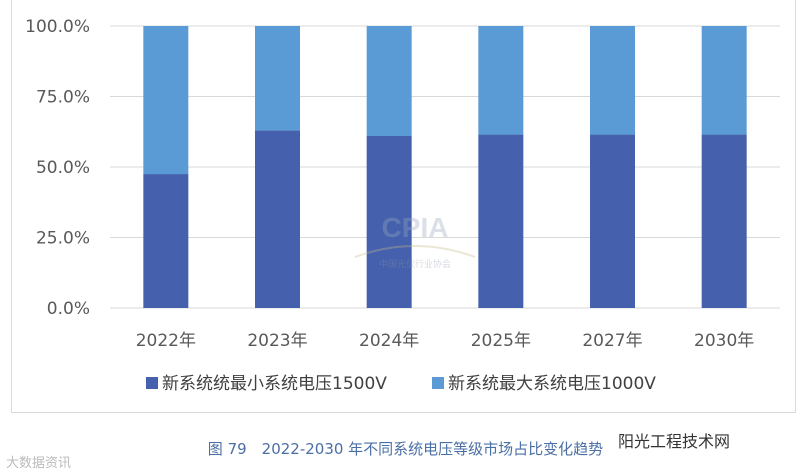  What do you see at coordinates (415, 264) in the screenshot?
I see `logo-subtext: 中国光伏行业协会` at bounding box center [415, 264].